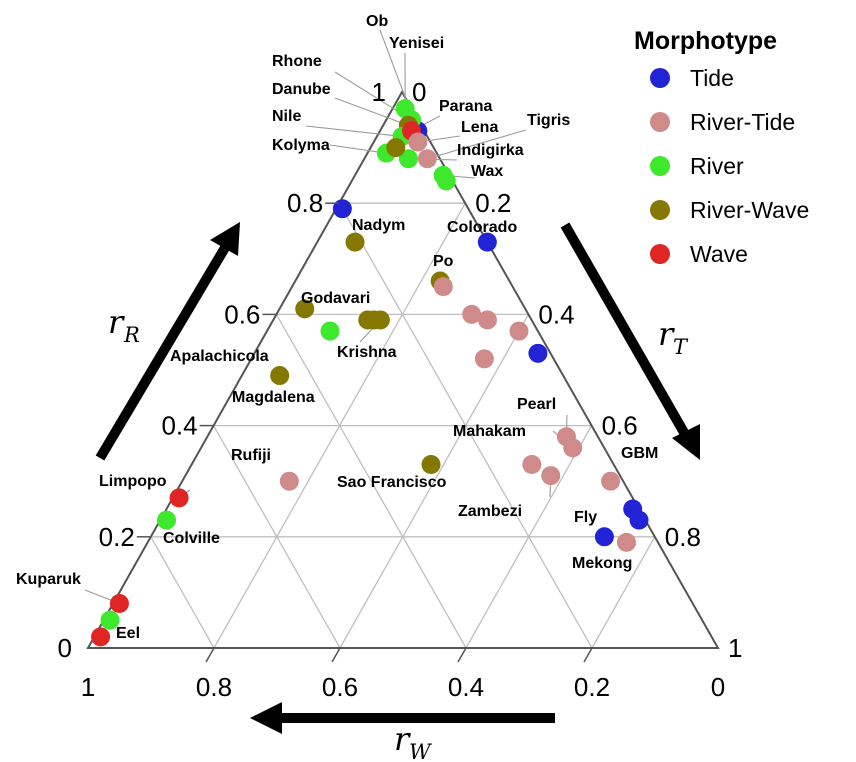 The image size is (856, 762). Describe the element at coordinates (301, 89) in the screenshot. I see `river-label: Danube` at that location.